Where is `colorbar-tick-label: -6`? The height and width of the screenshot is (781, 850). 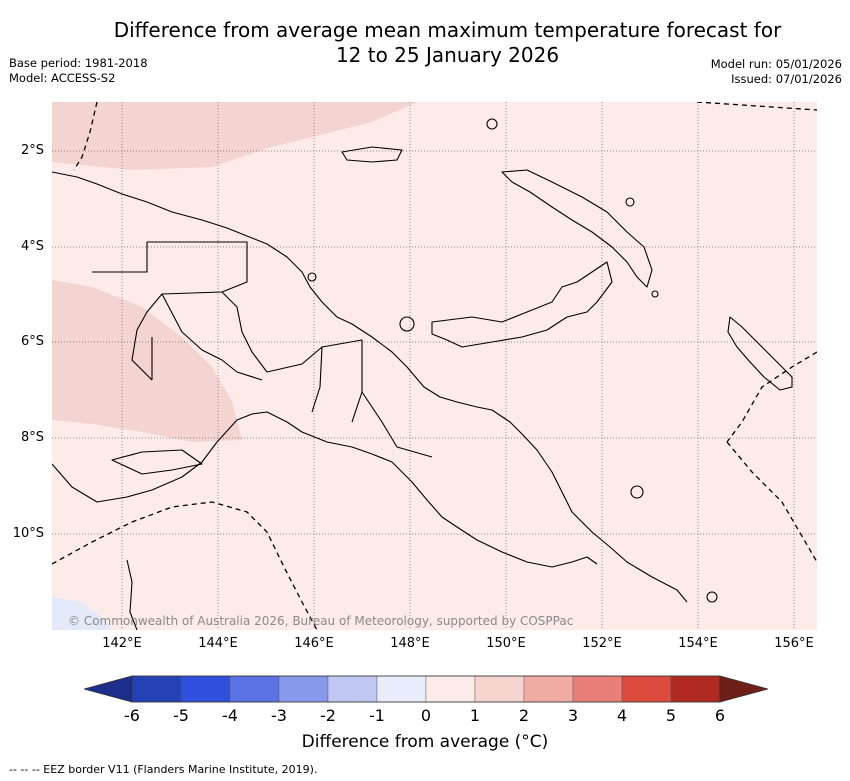
colorbar-tick-label: -6 is located at coordinates (132, 715).